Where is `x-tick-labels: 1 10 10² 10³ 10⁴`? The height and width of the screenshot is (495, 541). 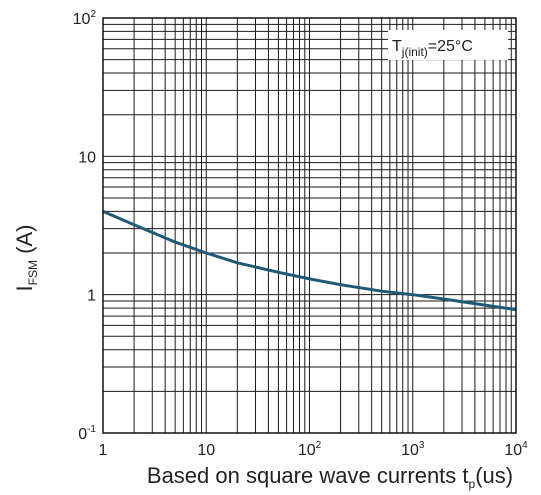
x-tick-labels: 1 10 10² 10³ 10⁴ is located at coordinates (314, 449).